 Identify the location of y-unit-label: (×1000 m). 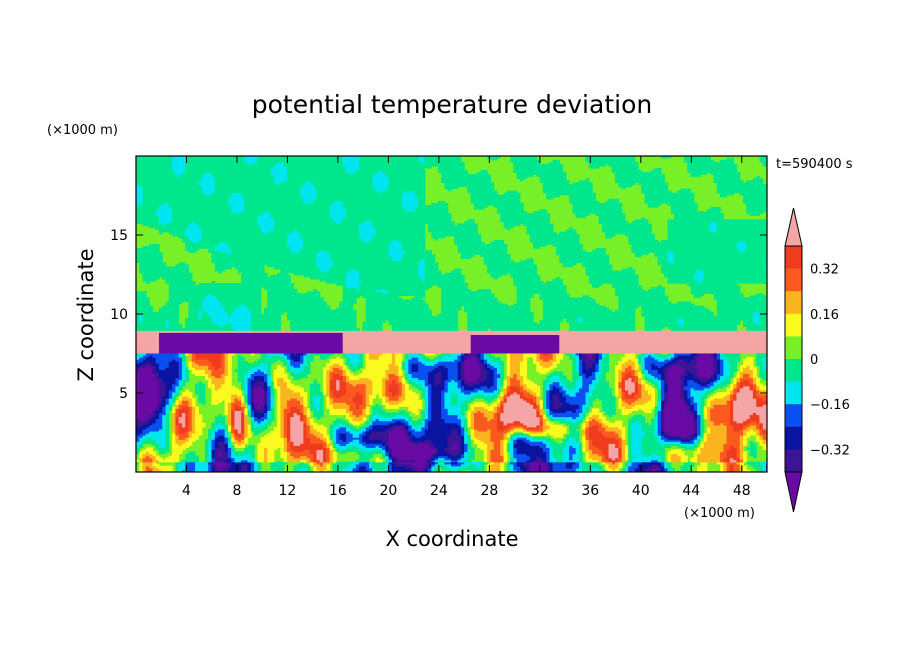
(82, 130).